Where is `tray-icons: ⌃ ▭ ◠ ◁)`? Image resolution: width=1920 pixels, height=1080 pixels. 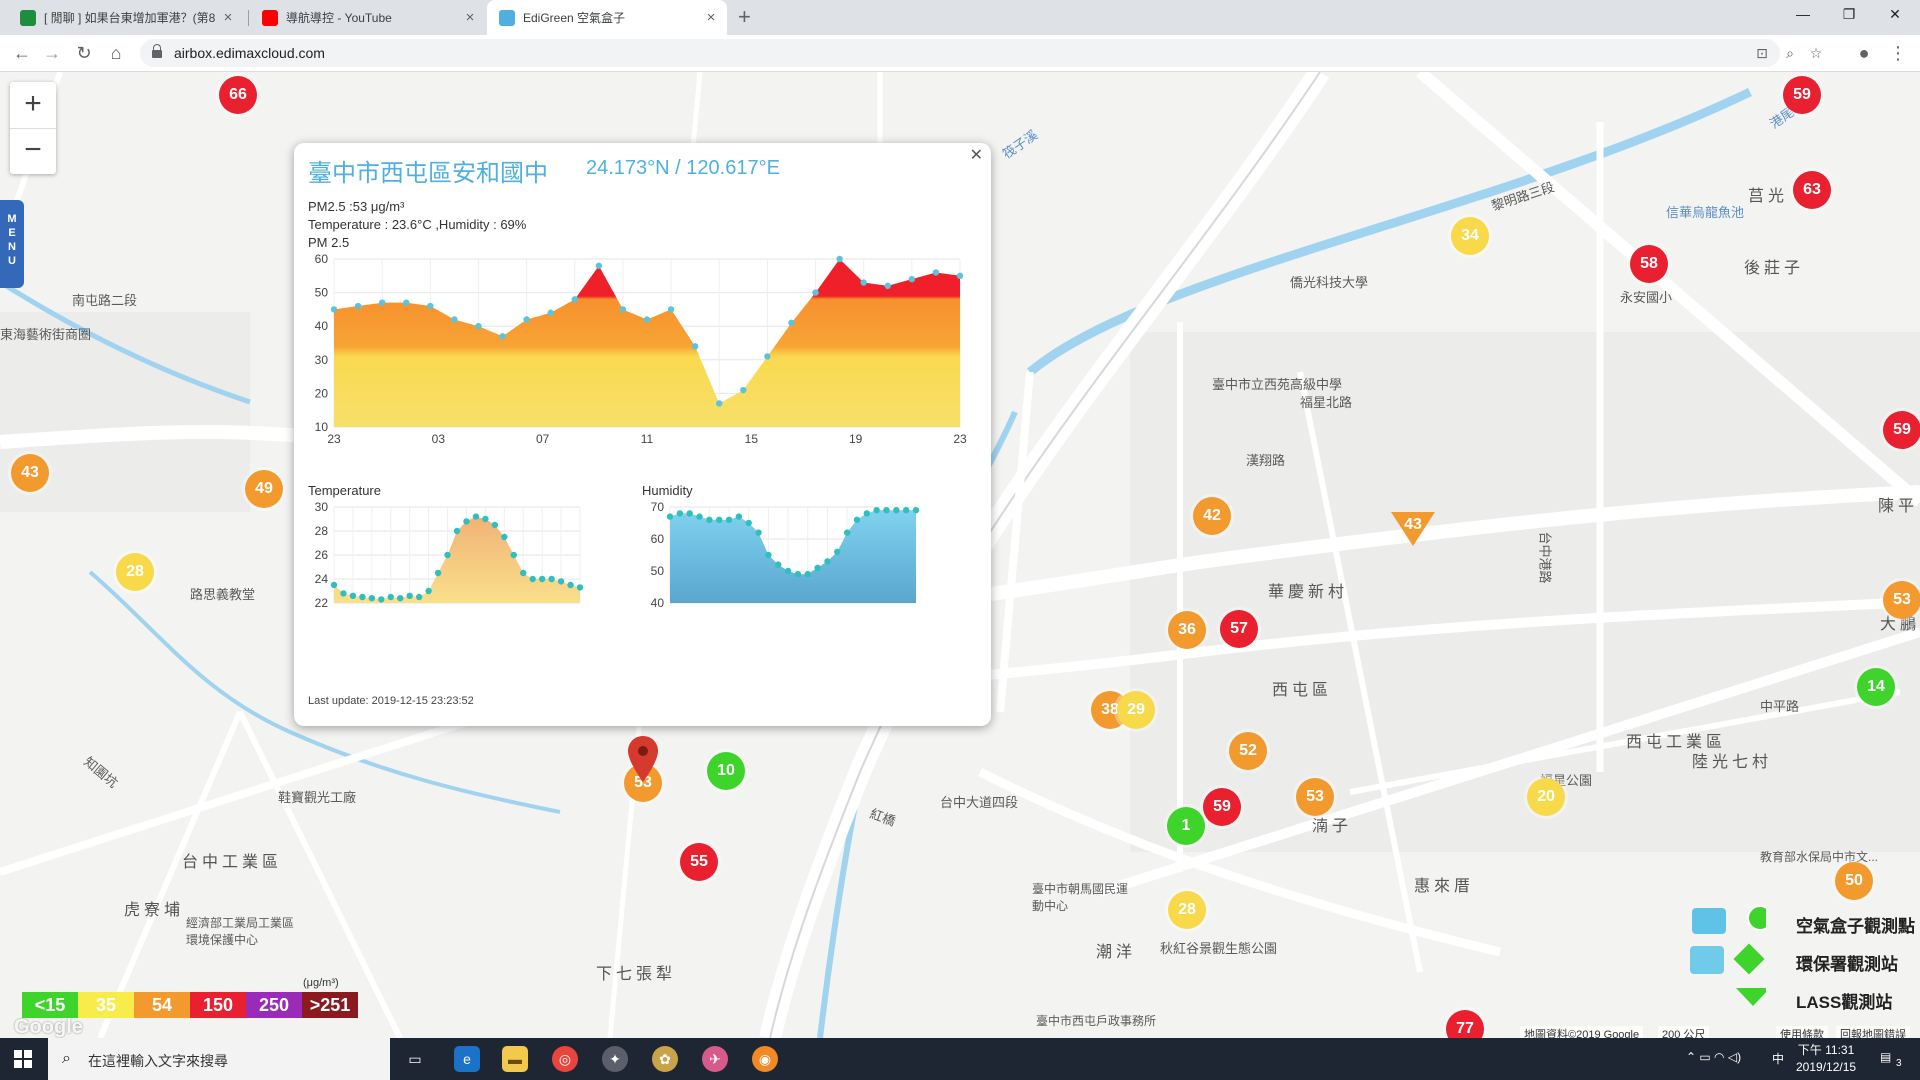 tray-icons: ⌃ ▭ ◠ ◁) is located at coordinates (1714, 1057).